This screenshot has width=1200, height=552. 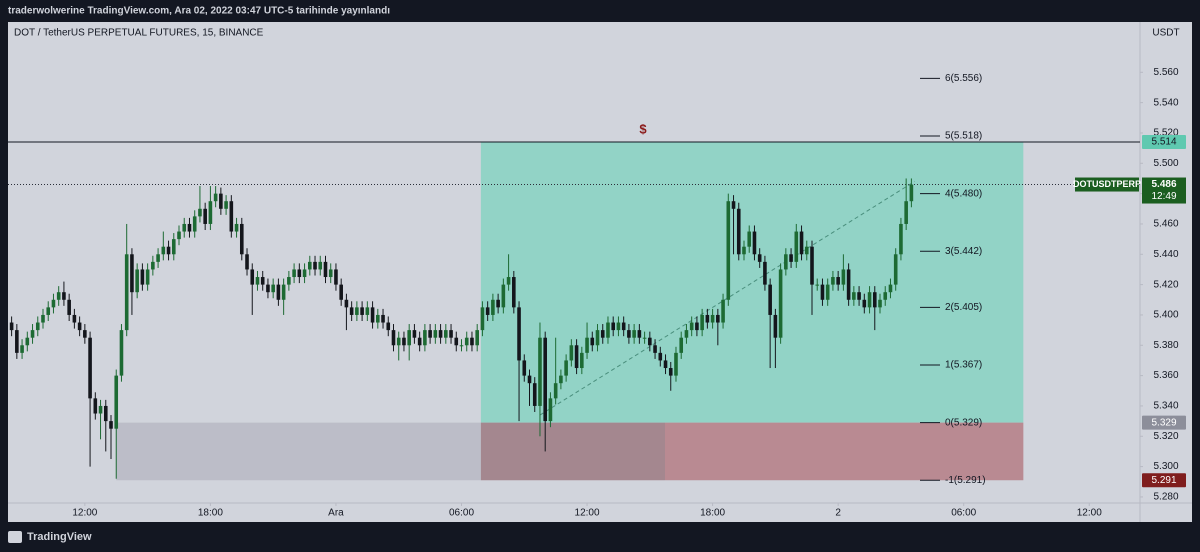 I want to click on fib-label: 2(5.405), so click(x=963, y=307).